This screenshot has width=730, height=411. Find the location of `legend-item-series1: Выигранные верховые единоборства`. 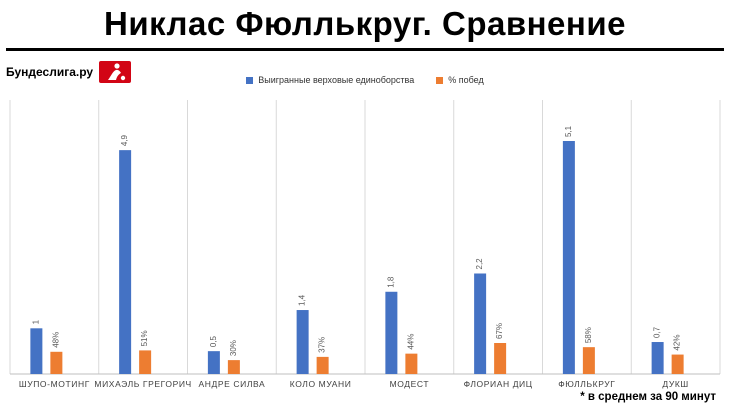

legend-item-series1: Выигранные верховые единоборства is located at coordinates (330, 80).